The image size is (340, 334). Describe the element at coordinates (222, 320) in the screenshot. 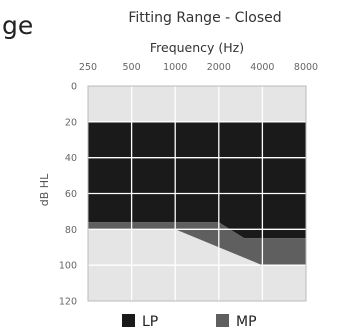

I see `legend-swatch-mp` at that location.